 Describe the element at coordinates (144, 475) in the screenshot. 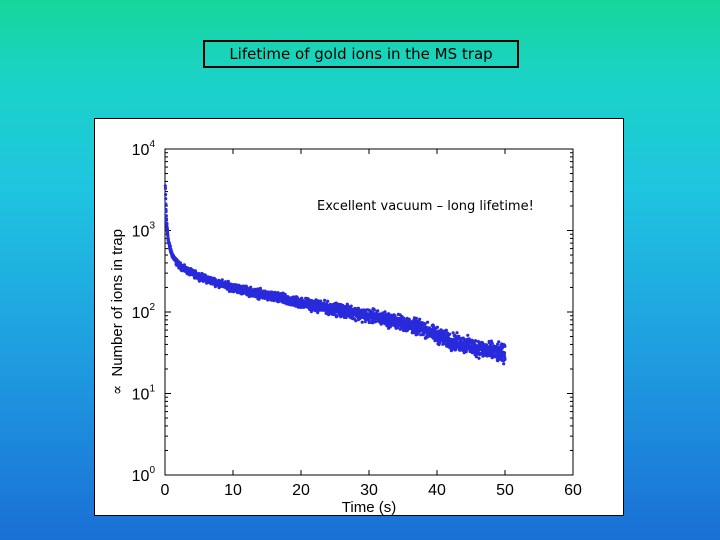

I see `y-tick-label: 10⁰` at that location.